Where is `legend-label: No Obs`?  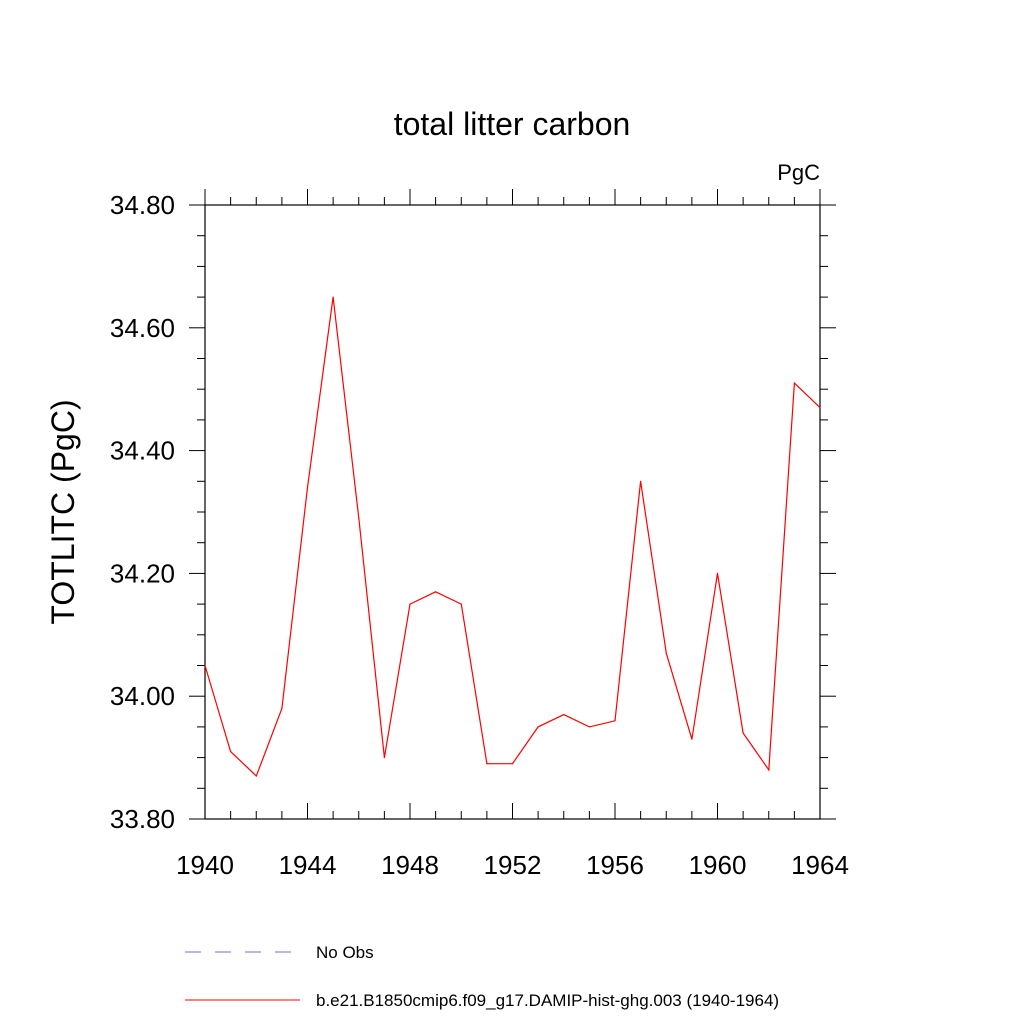
legend-label: No Obs is located at coordinates (345, 952).